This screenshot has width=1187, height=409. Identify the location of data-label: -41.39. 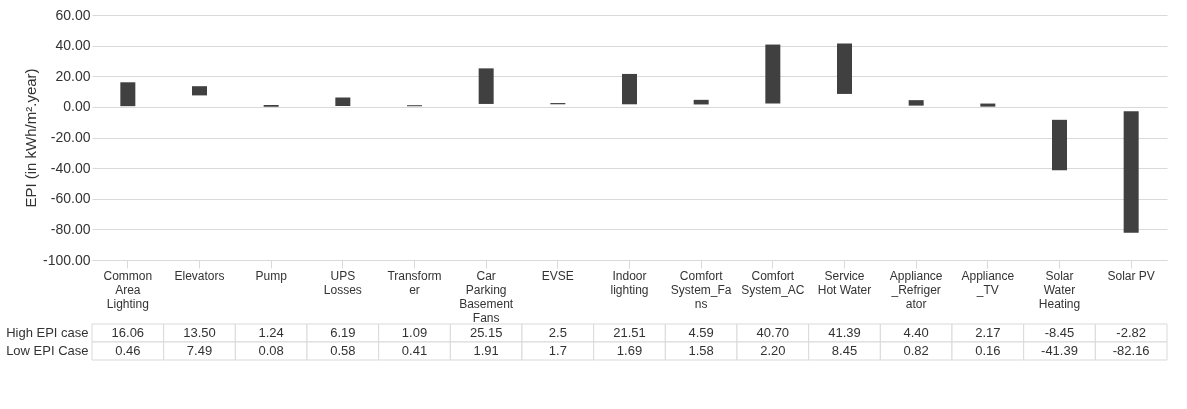
(1059, 350).